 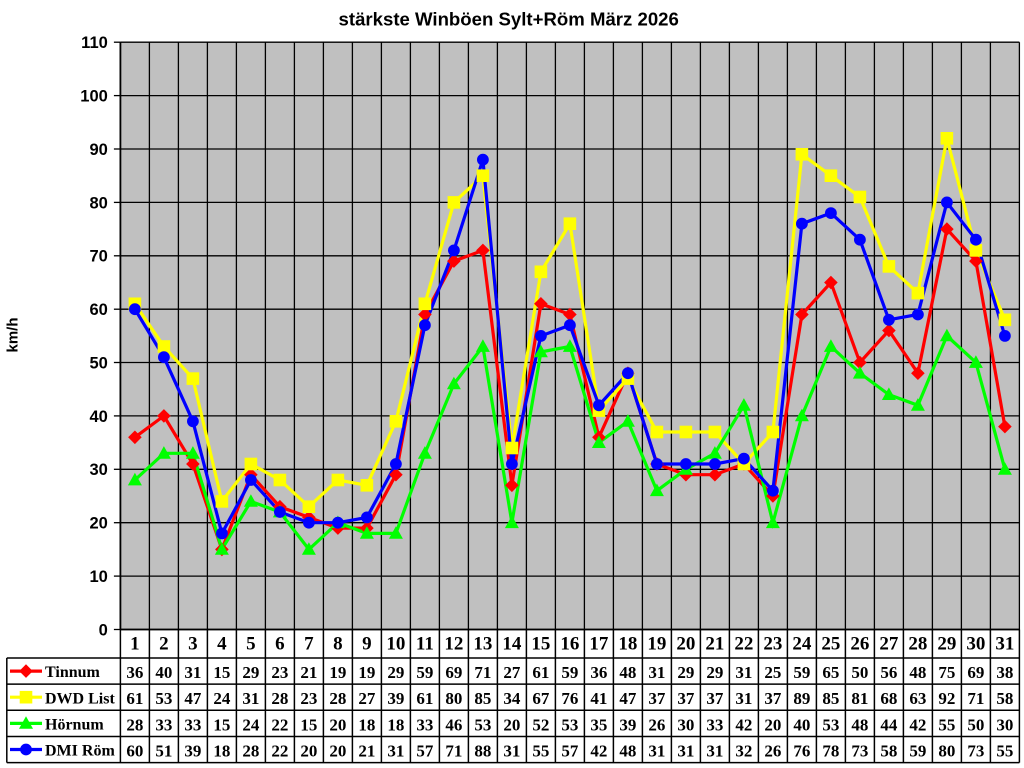 What do you see at coordinates (859, 751) in the screenshot?
I see `svg-text: 73` at bounding box center [859, 751].